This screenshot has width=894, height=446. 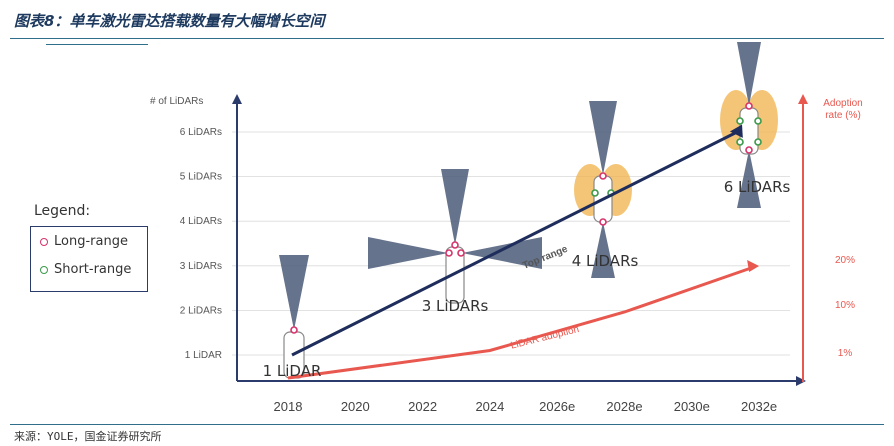 What do you see at coordinates (605, 261) in the screenshot?
I see `lidar-count-label: 4 LiDARs` at bounding box center [605, 261].